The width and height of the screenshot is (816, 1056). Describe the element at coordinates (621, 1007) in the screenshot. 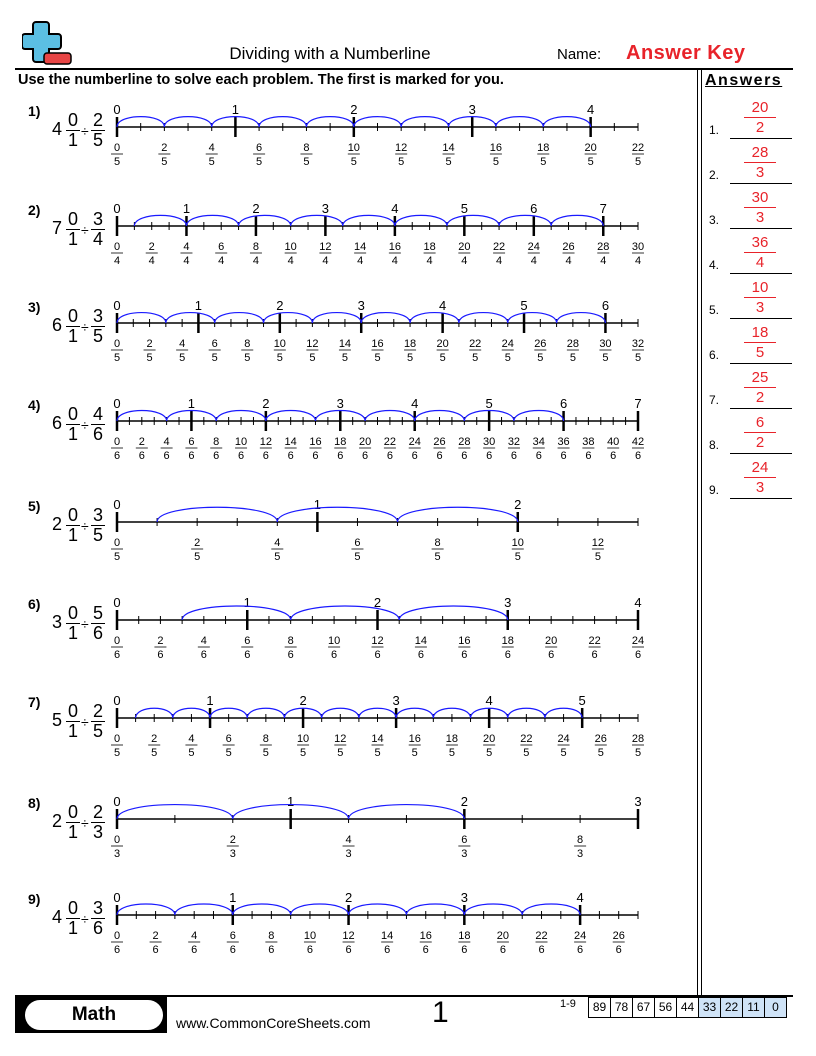

I see `score-cell: 78` at that location.